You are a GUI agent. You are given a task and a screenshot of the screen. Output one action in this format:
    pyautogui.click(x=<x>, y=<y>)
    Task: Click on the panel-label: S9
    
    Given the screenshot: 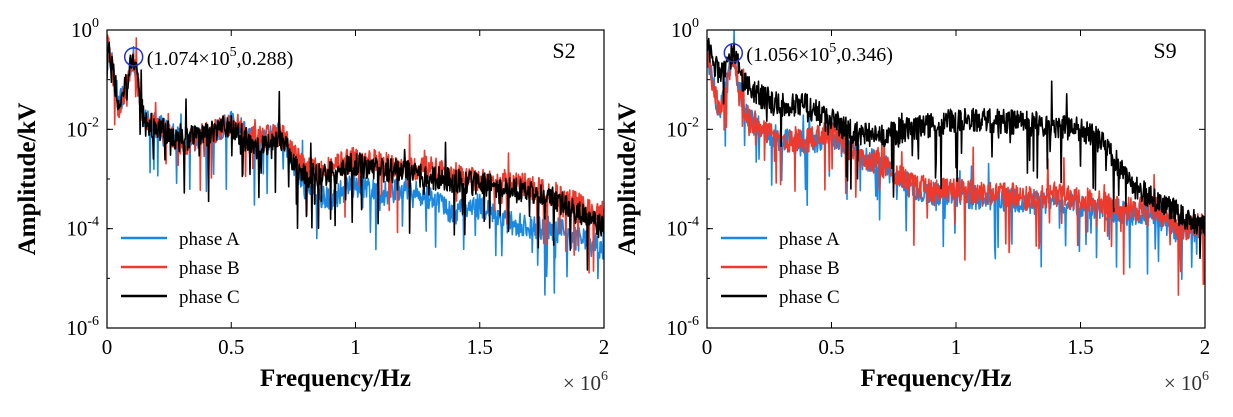 What is the action you would take?
    pyautogui.click(x=1164, y=50)
    